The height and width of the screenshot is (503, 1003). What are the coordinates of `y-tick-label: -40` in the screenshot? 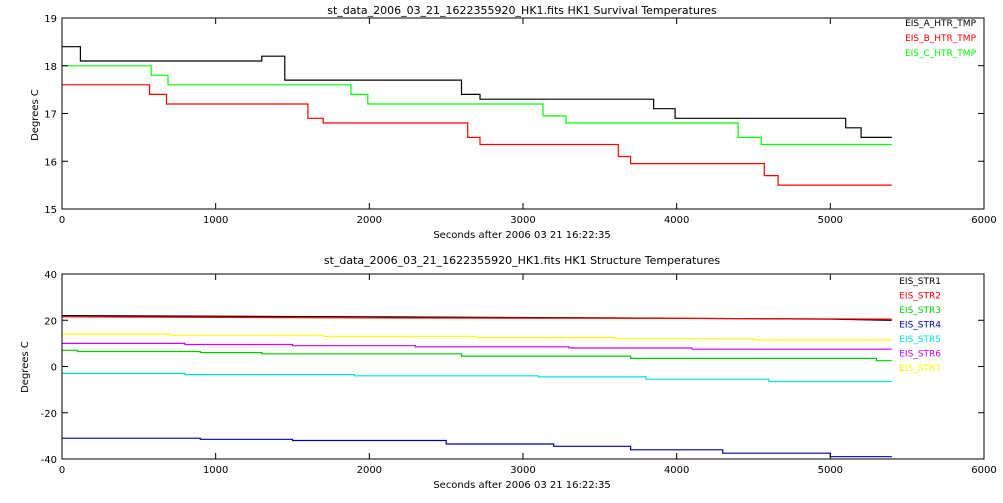 It's located at (49, 460).